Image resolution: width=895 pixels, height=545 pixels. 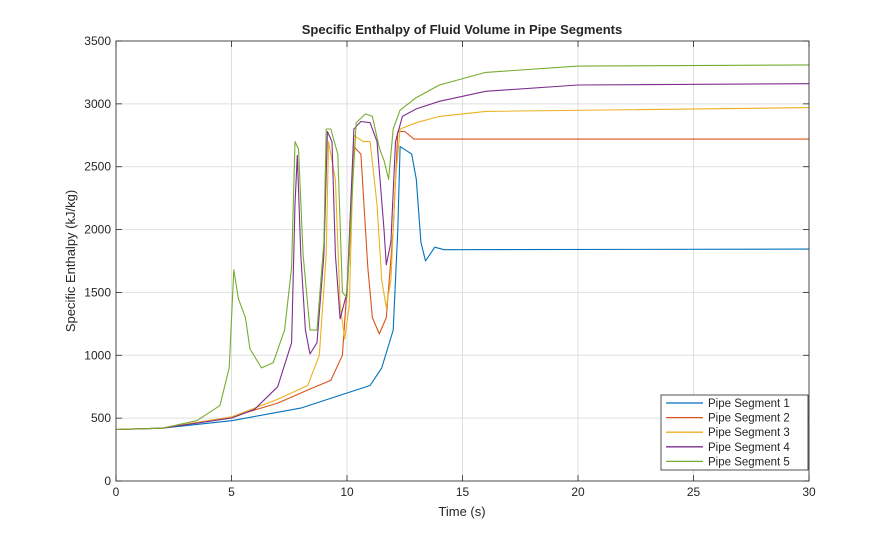 What do you see at coordinates (97, 41) in the screenshot?
I see `y-tick-label: 3500` at bounding box center [97, 41].